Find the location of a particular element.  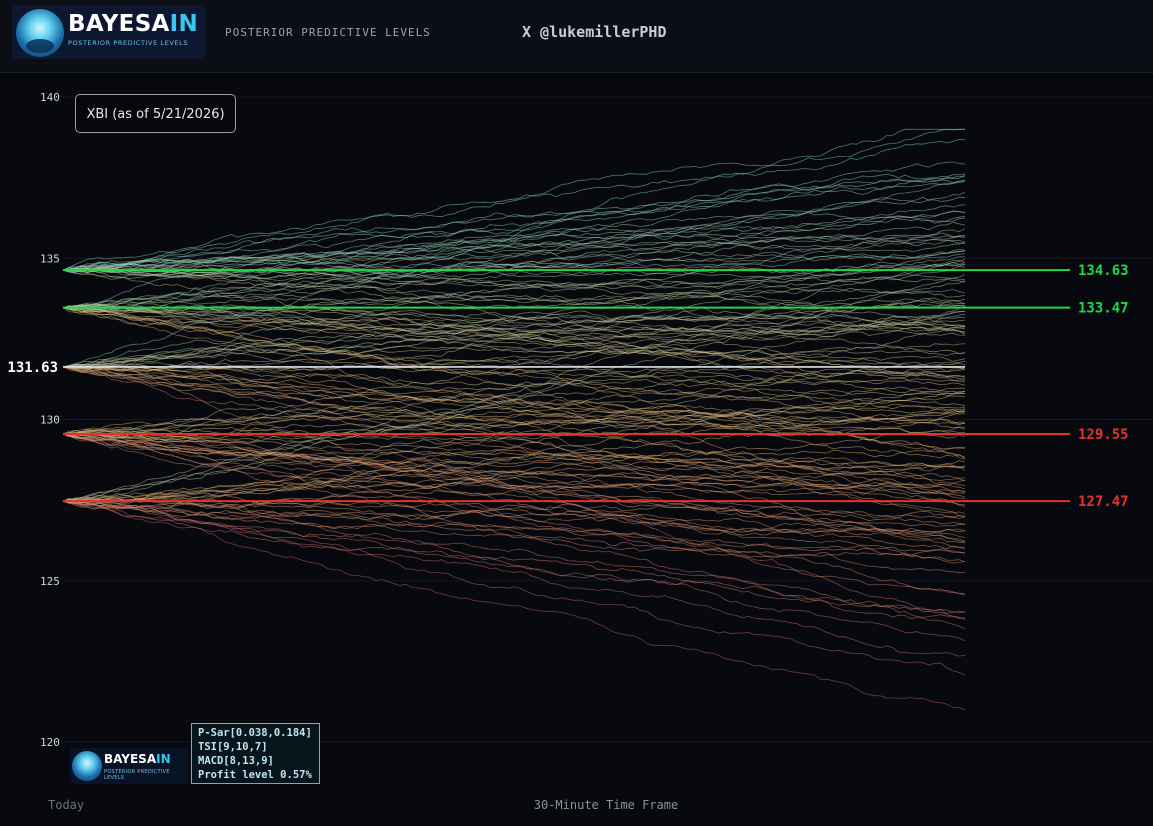

page-title: POSTERIOR PREDICTIVE LEVELS is located at coordinates (328, 32).